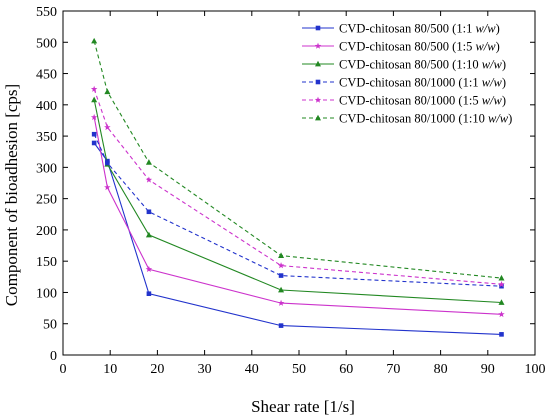 The height and width of the screenshot is (416, 550). I want to click on x-tick-label: 30, so click(205, 369).